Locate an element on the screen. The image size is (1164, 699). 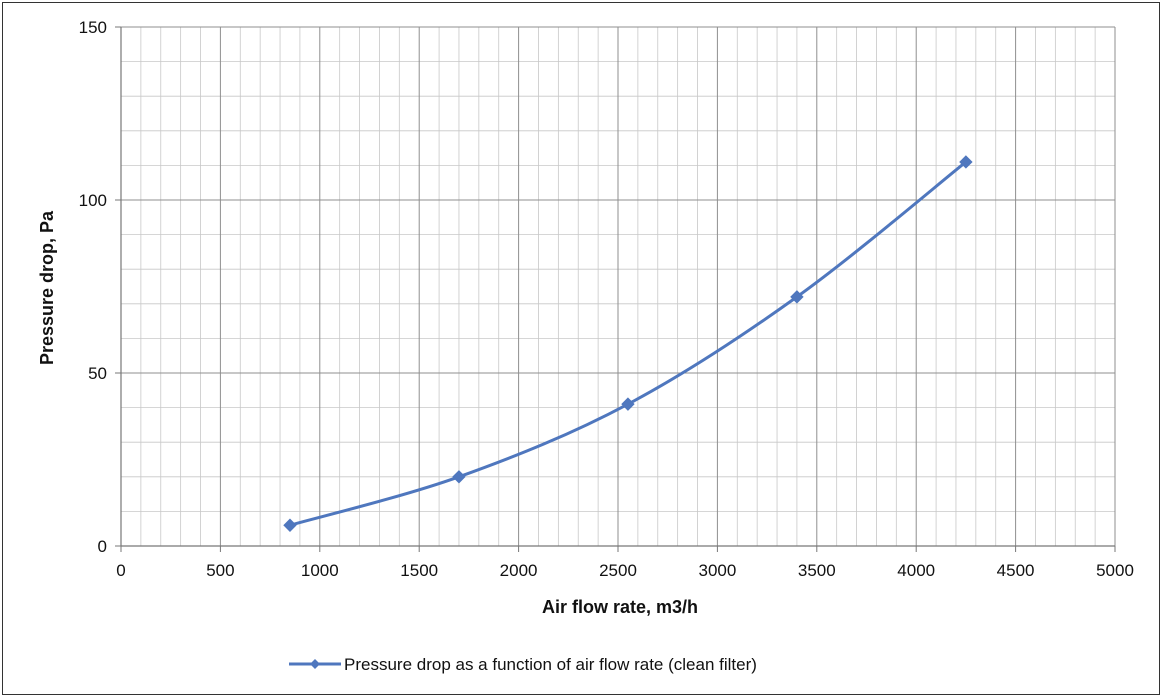
x-tick-label: 2500 is located at coordinates (618, 570).